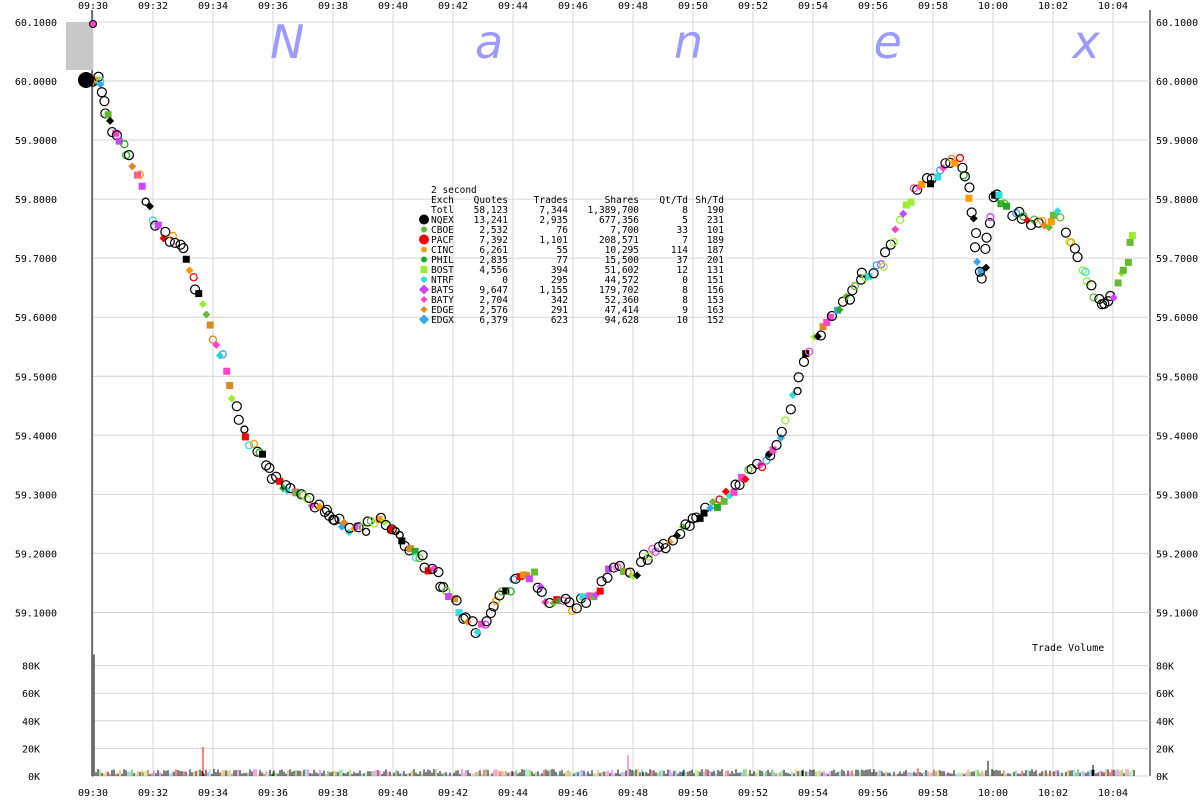  What do you see at coordinates (1177, 613) in the screenshot?
I see `price-tick-label: 59.1000` at bounding box center [1177, 613].